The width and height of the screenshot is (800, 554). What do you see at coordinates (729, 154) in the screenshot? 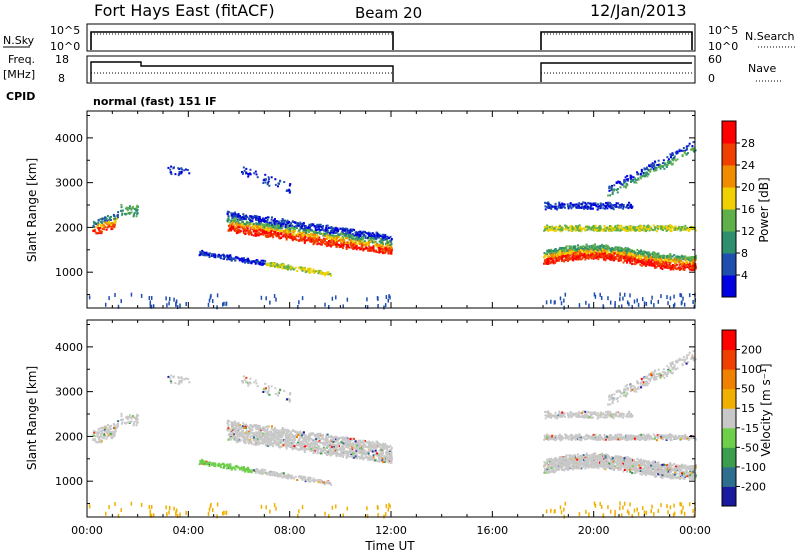
I see `power-colorbar-swatch` at bounding box center [729, 154].